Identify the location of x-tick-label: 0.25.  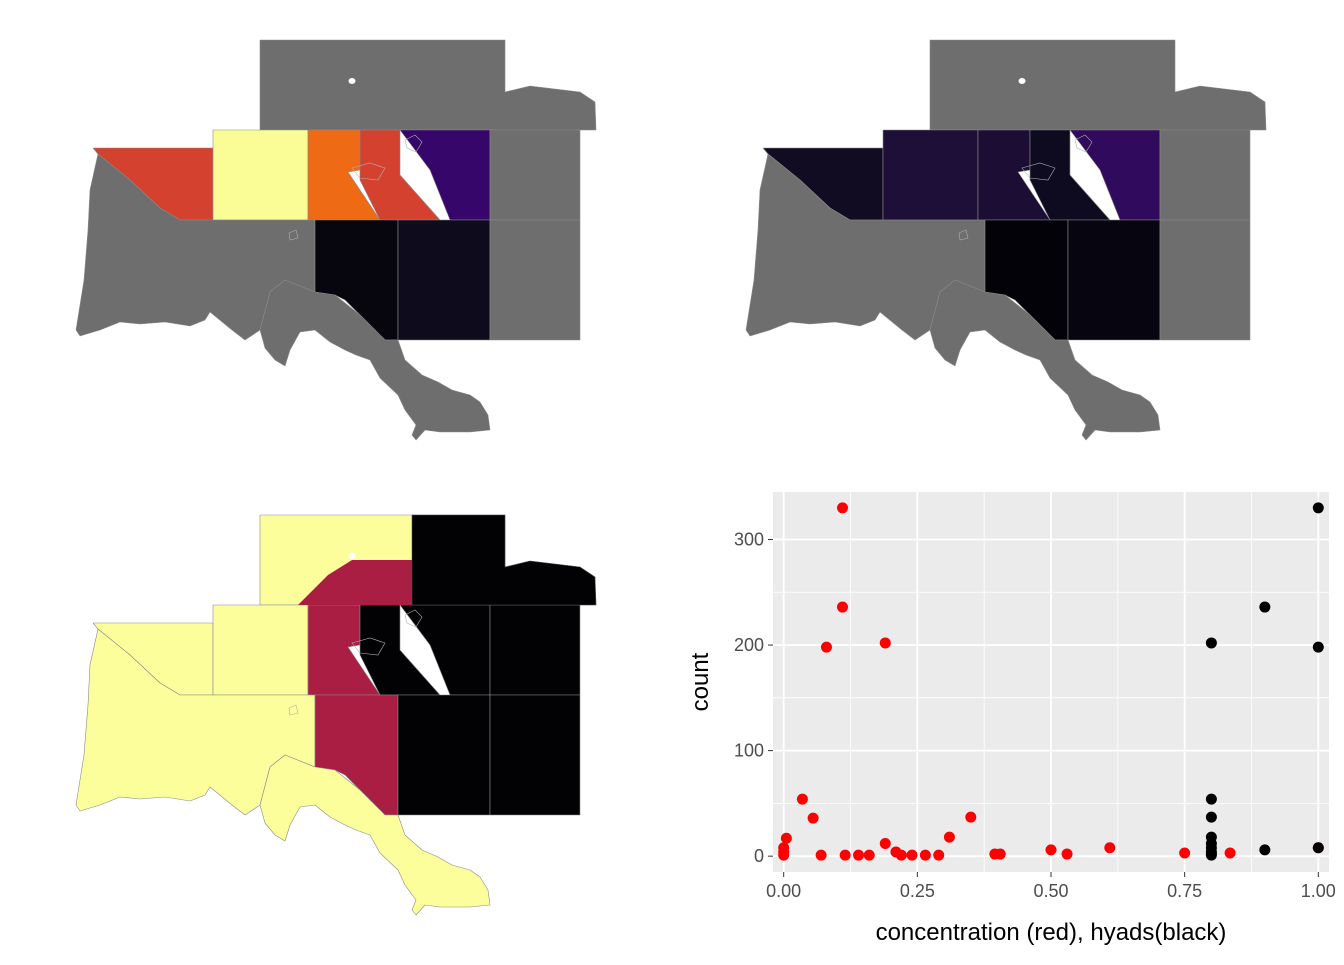
(917, 891).